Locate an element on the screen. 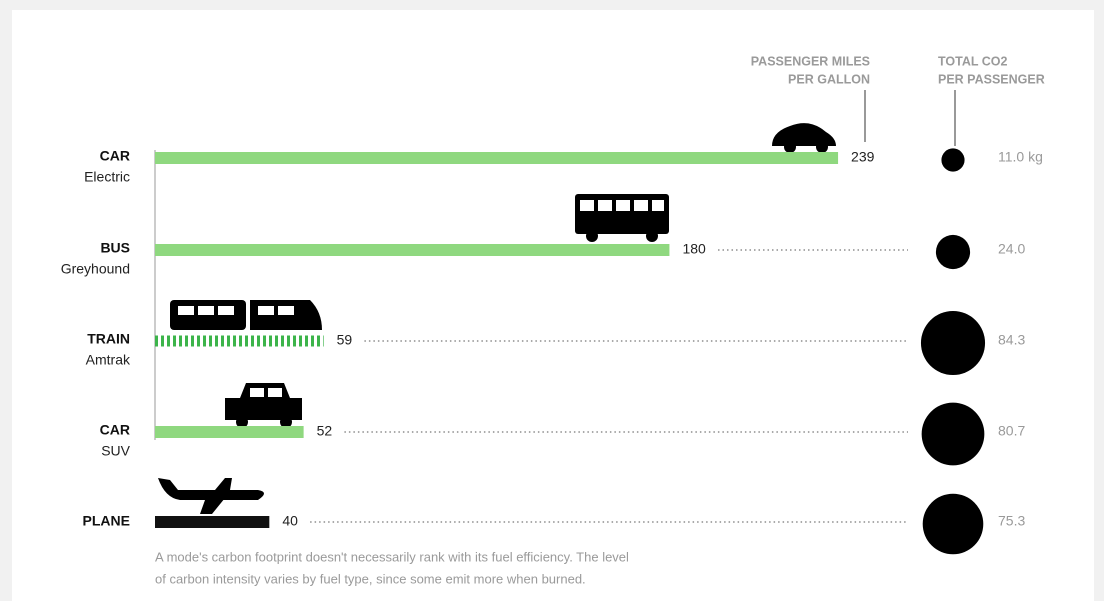 Image resolution: width=1104 pixels, height=601 pixels. value-label: 239 is located at coordinates (863, 157).